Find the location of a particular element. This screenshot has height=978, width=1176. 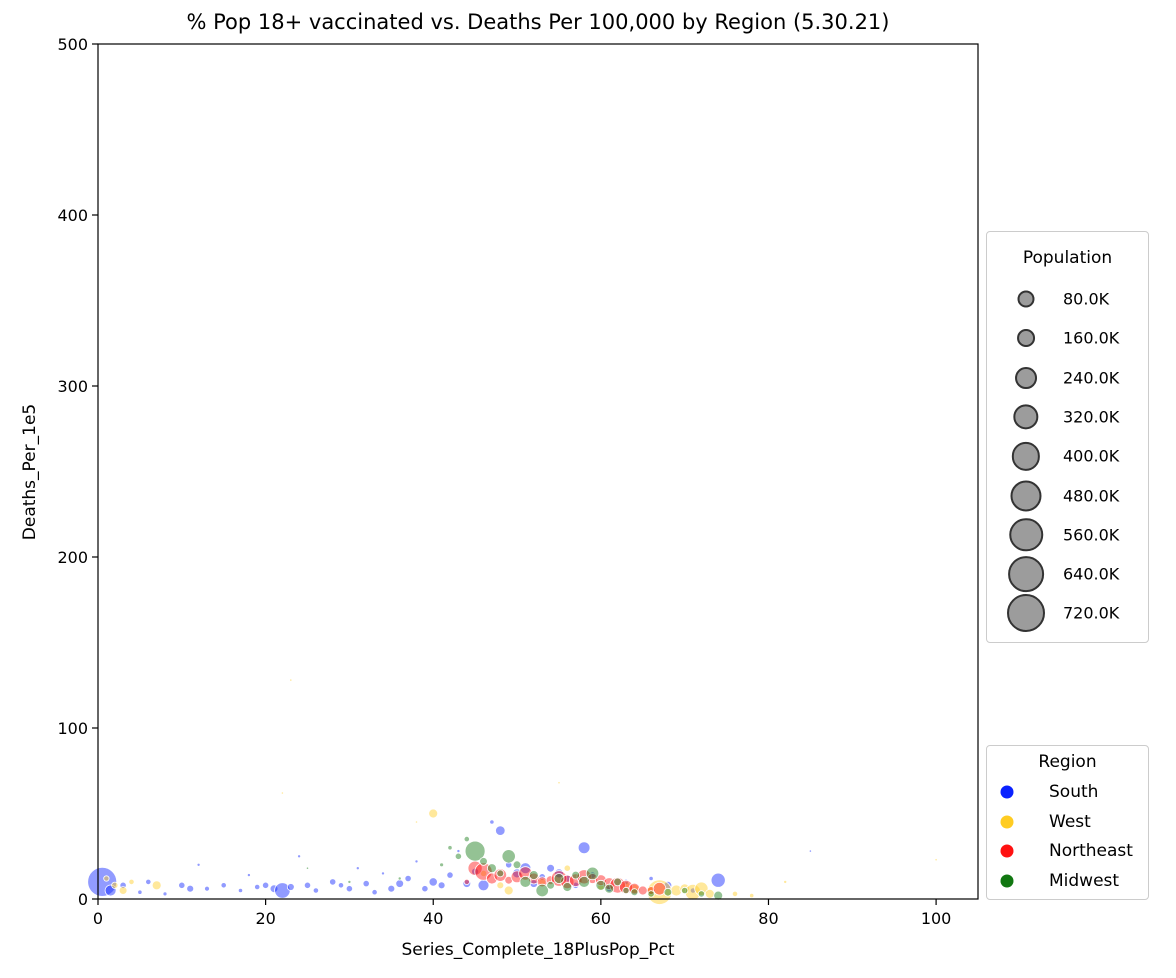

size-legend-item: 560.0K is located at coordinates (1067, 535).